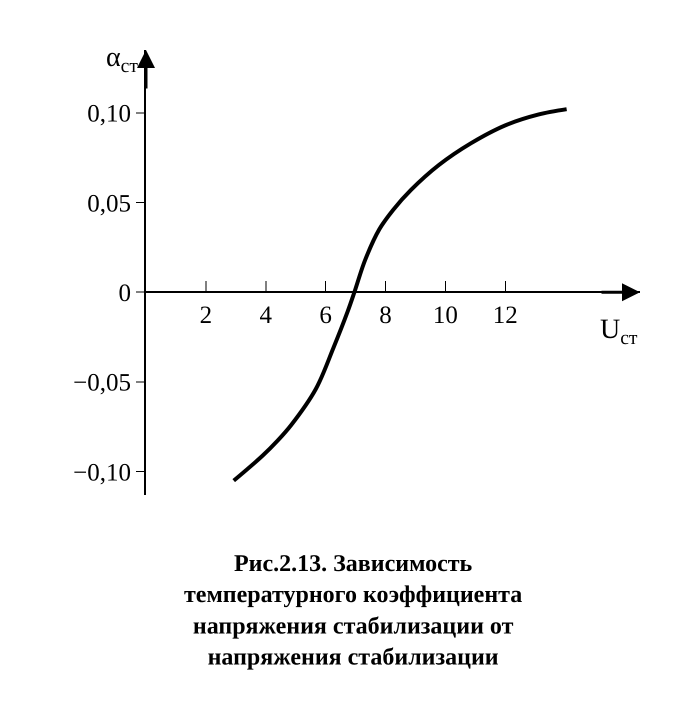  Describe the element at coordinates (353, 611) in the screenshot. I see `text: Рис.2.13. Зависимость температурного коэффициента напряжения стабилизации от напряжения стабилизации` at that location.